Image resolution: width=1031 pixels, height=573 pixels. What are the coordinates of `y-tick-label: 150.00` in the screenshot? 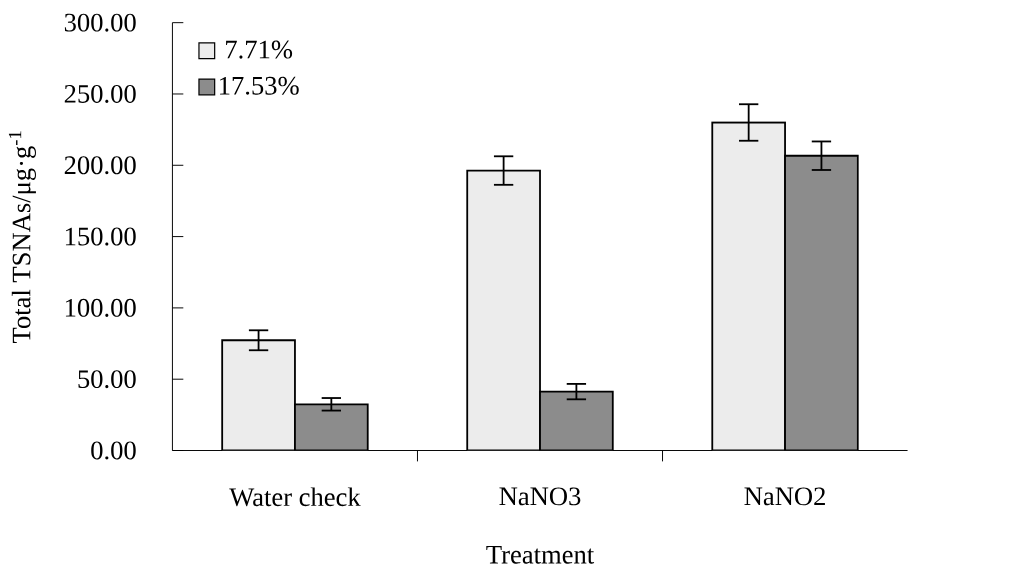 It's located at (100, 236).